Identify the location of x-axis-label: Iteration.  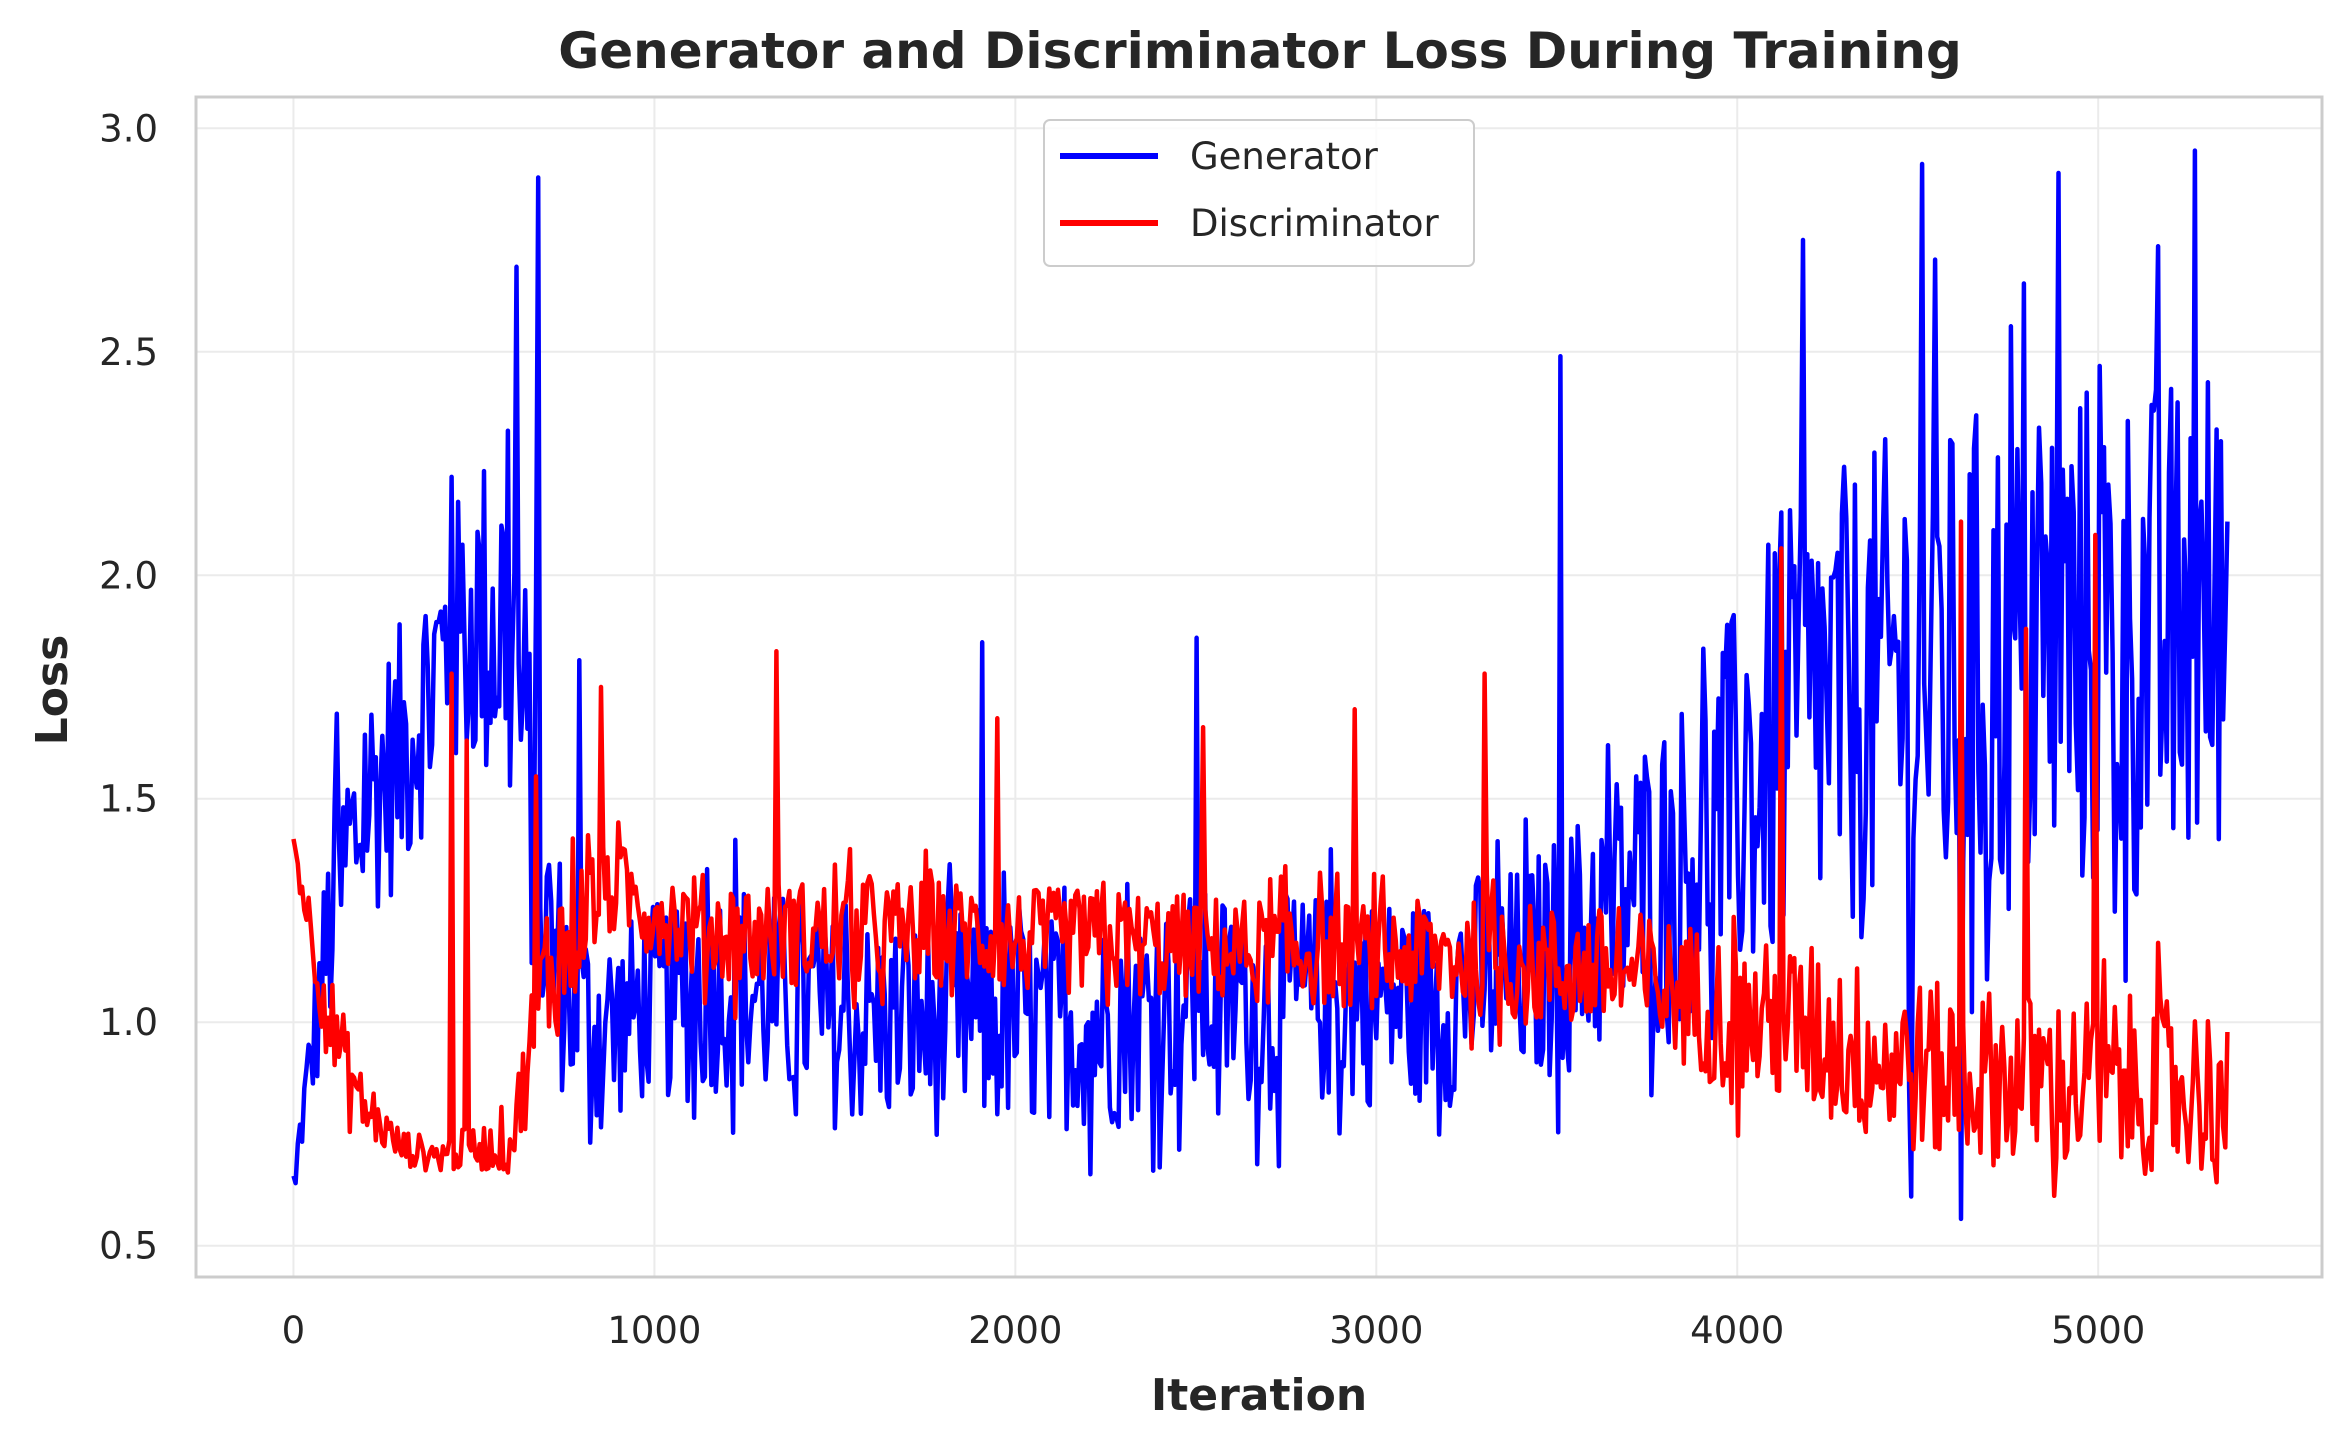
(1259, 1395).